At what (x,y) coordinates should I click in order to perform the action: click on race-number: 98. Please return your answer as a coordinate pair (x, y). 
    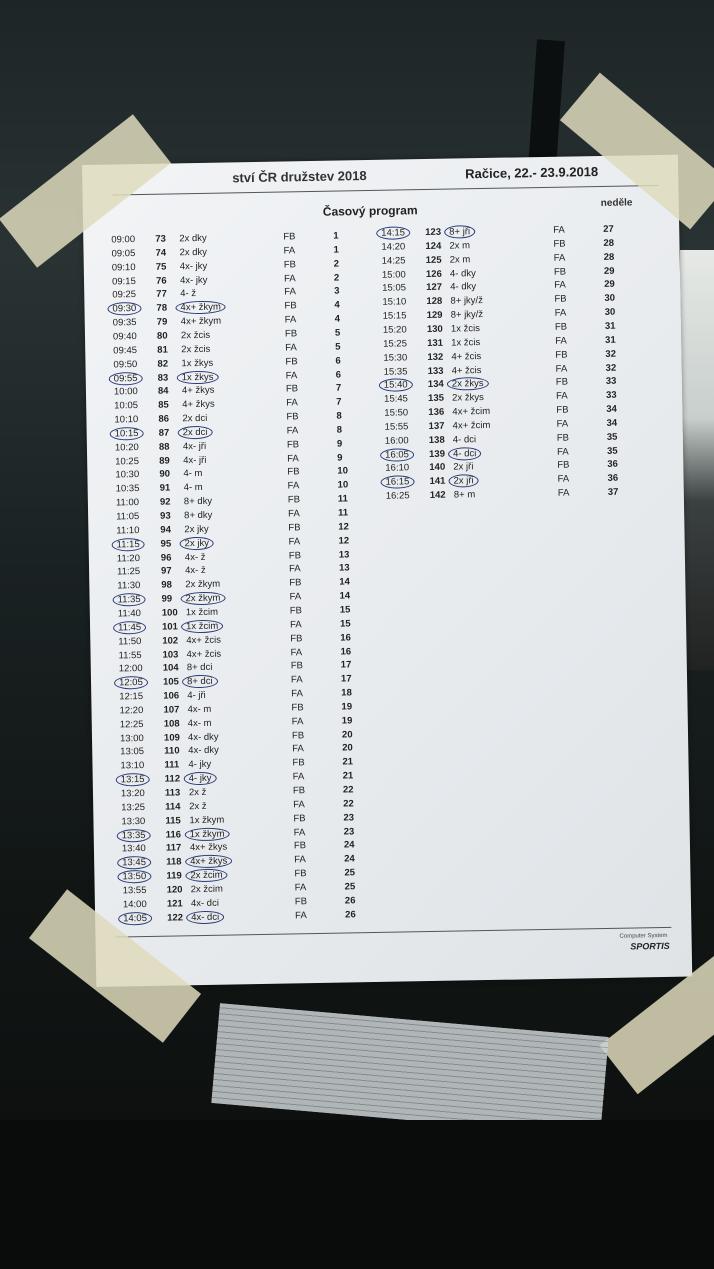
    Looking at the image, I should click on (167, 585).